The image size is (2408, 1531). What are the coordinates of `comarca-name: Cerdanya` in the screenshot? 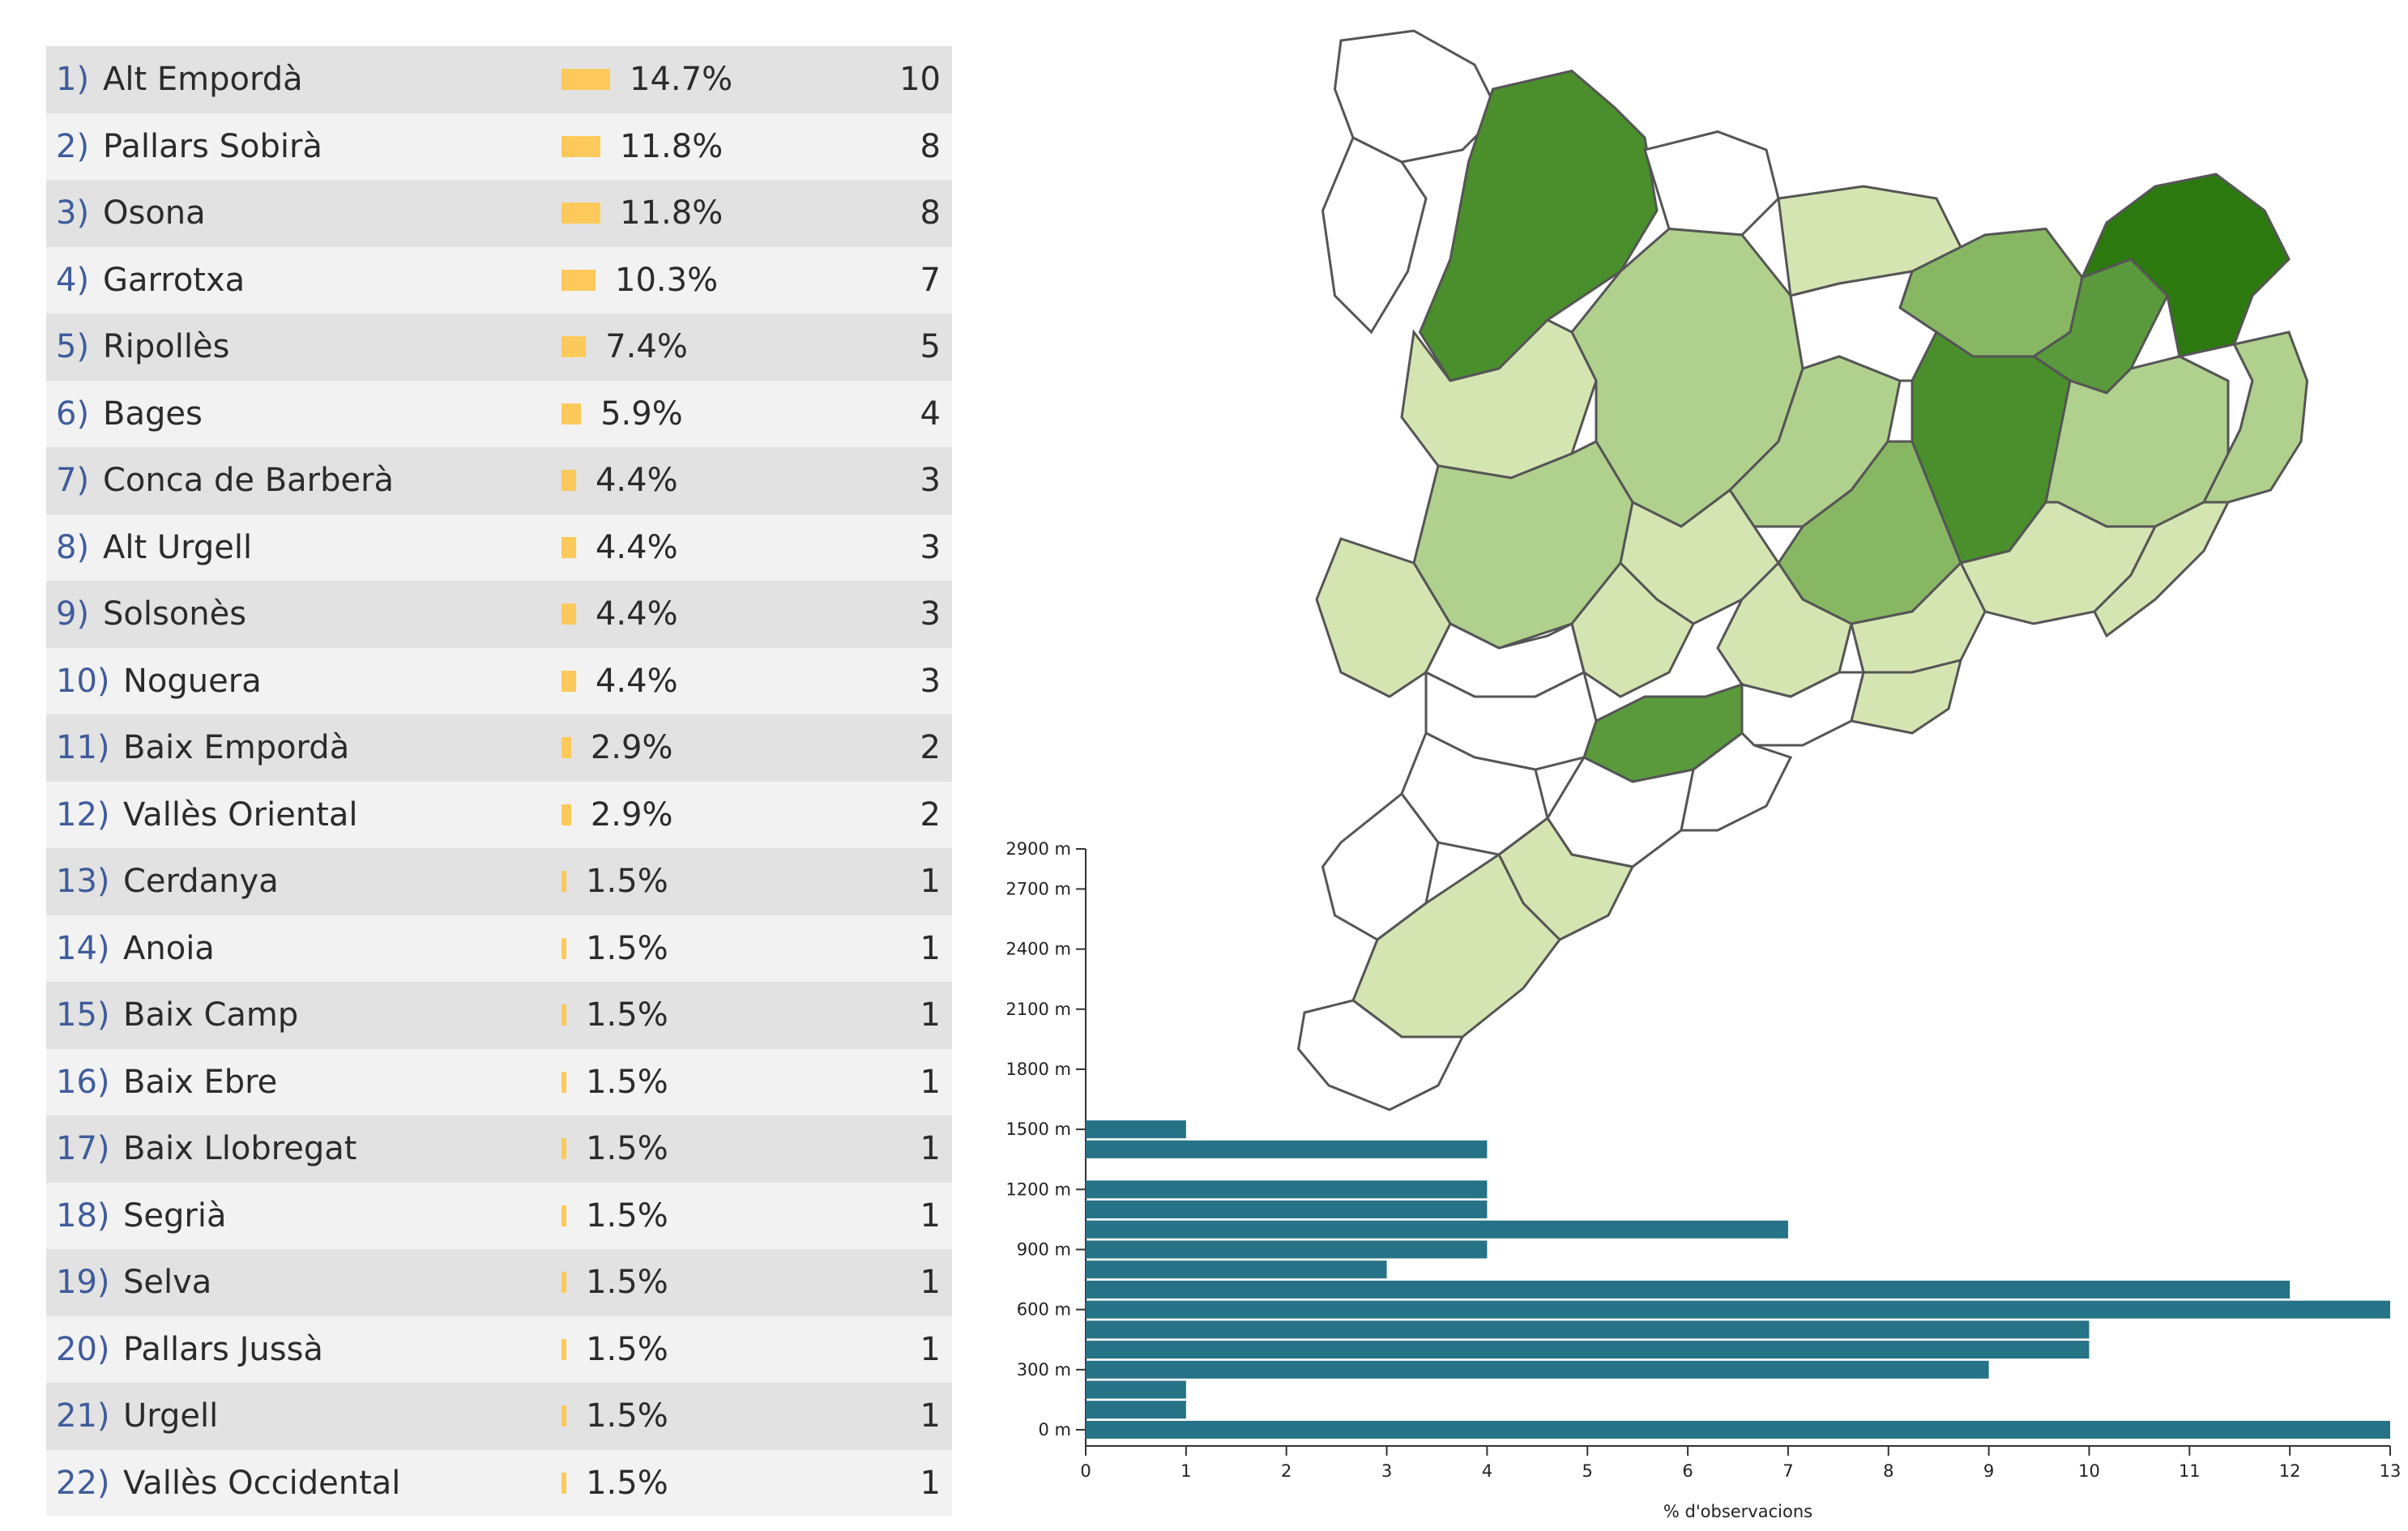 It's located at (201, 882).